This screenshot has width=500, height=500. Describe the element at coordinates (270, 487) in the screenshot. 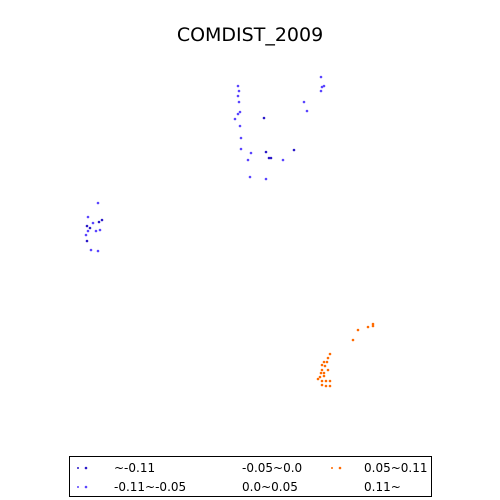

I see `legend-label-4: 0.0~0.05` at that location.